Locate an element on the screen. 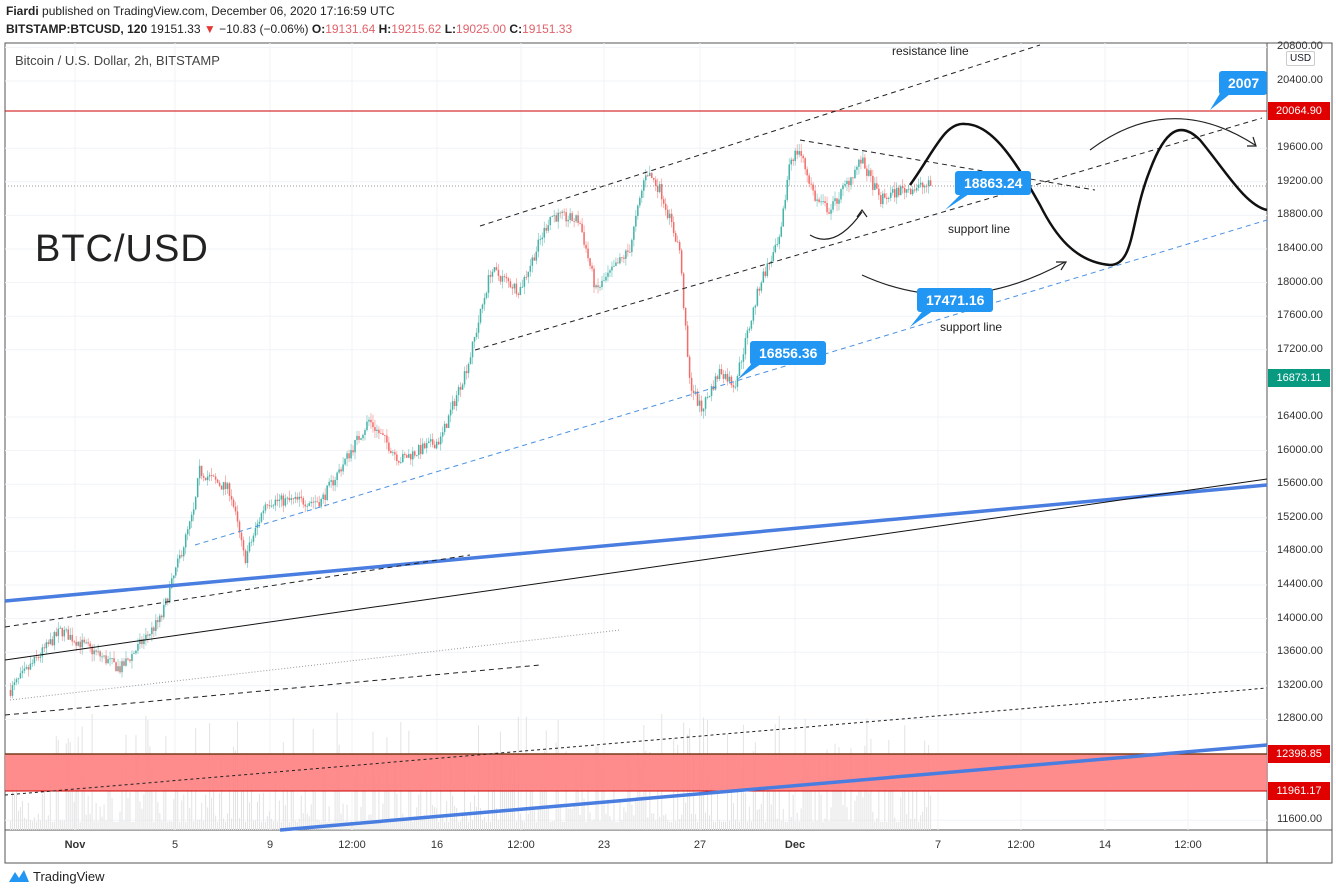 The height and width of the screenshot is (894, 1336). demand-zone is located at coordinates (636, 772).